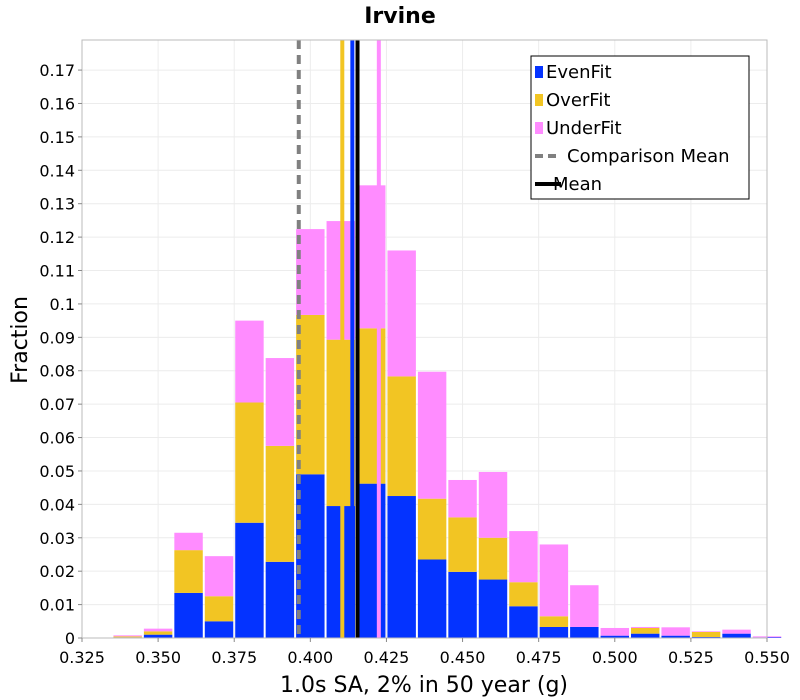 Image resolution: width=800 pixels, height=700 pixels. Describe the element at coordinates (310, 657) in the screenshot. I see `x-tick-label: 0.400` at that location.